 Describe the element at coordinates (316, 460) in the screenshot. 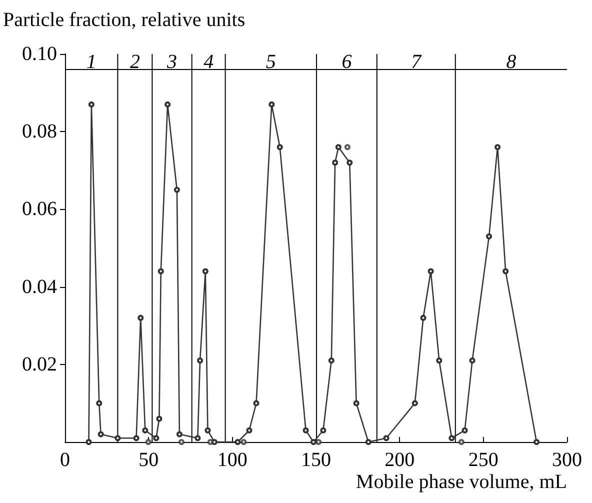

I see `x-tick-label: 150` at that location.